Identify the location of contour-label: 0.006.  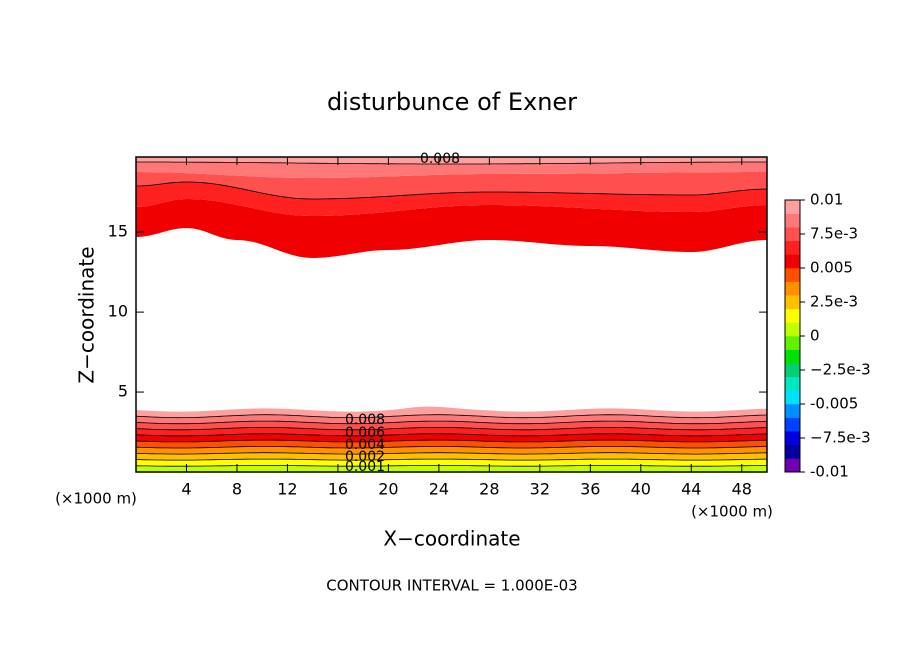
(365, 433).